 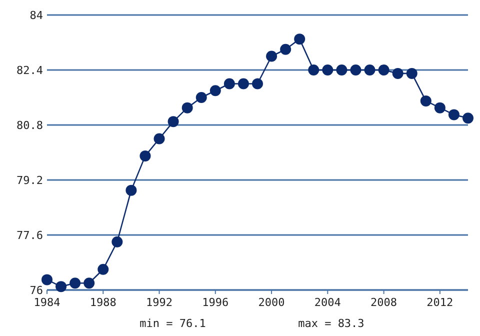 What do you see at coordinates (37, 15) in the screenshot?
I see `y-tick-label: 84` at bounding box center [37, 15].